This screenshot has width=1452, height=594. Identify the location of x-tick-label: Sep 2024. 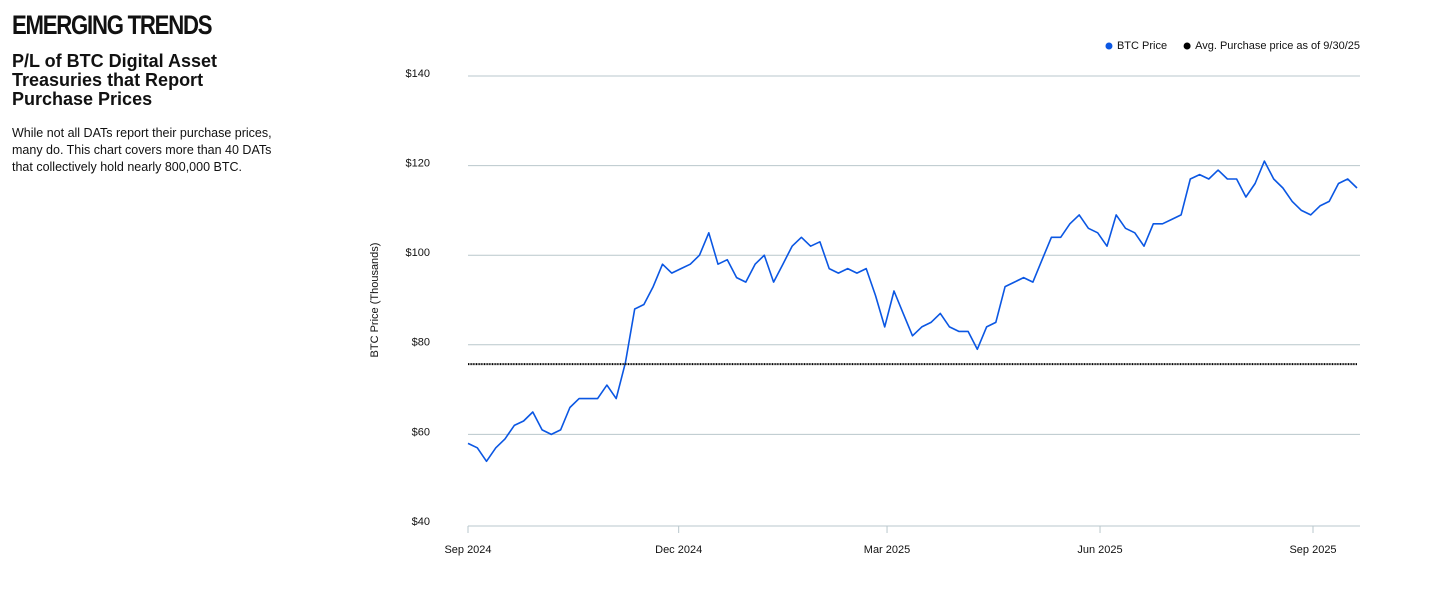
(467, 550).